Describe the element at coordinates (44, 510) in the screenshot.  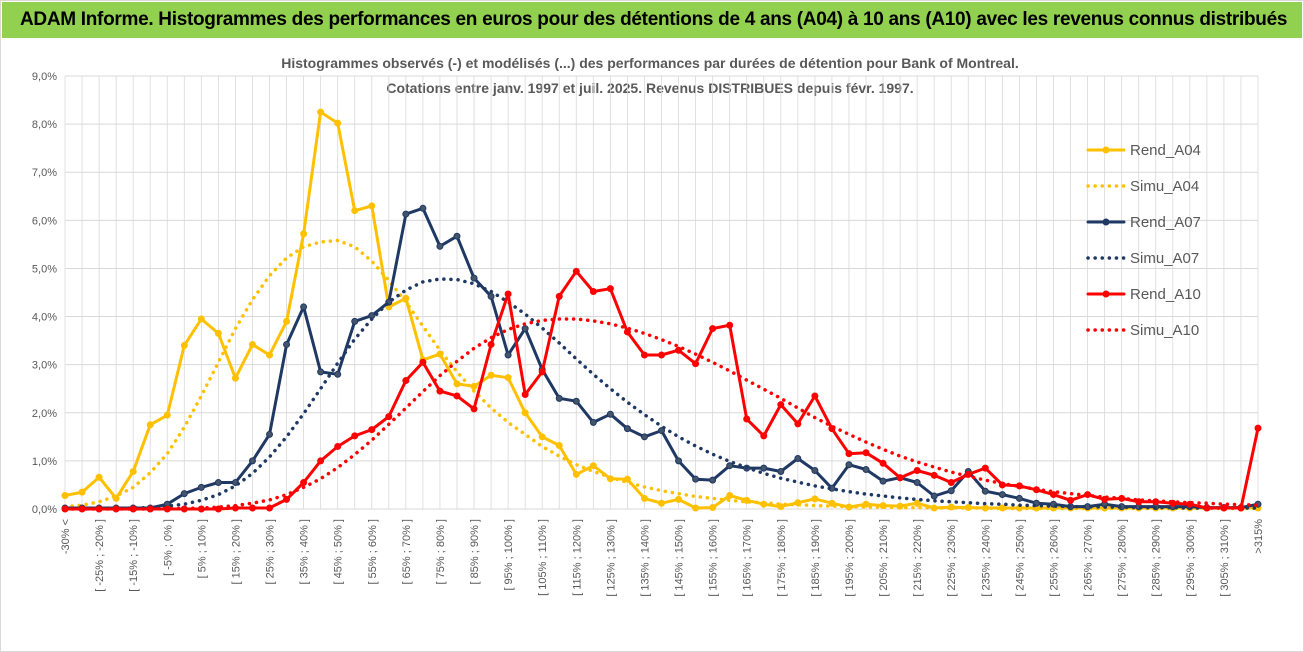
I see `y-tick-label: 0,0%` at that location.